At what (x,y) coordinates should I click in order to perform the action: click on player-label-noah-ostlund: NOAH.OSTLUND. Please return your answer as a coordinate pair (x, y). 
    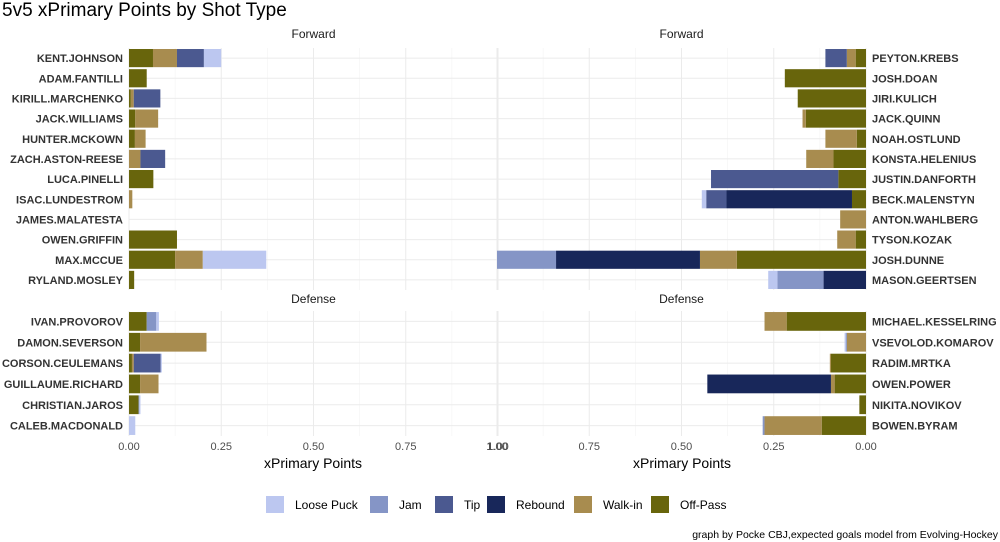
    Looking at the image, I should click on (916, 140).